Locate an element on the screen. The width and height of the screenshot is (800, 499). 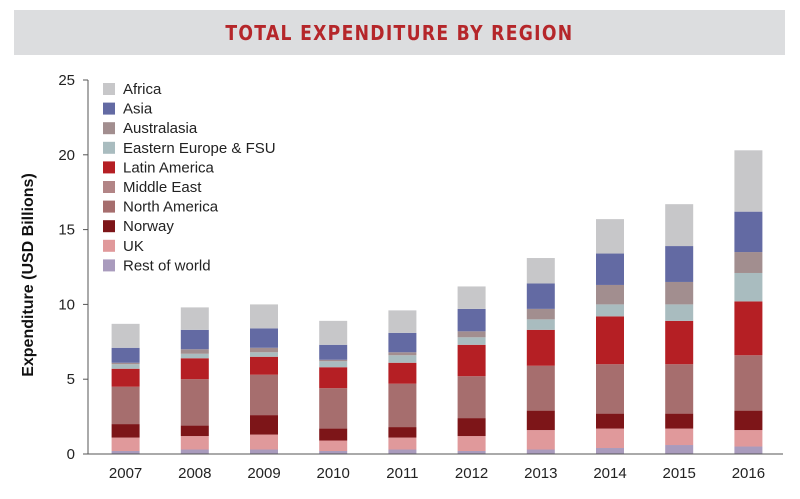
bar-segment-asia-2008 is located at coordinates (194, 339).